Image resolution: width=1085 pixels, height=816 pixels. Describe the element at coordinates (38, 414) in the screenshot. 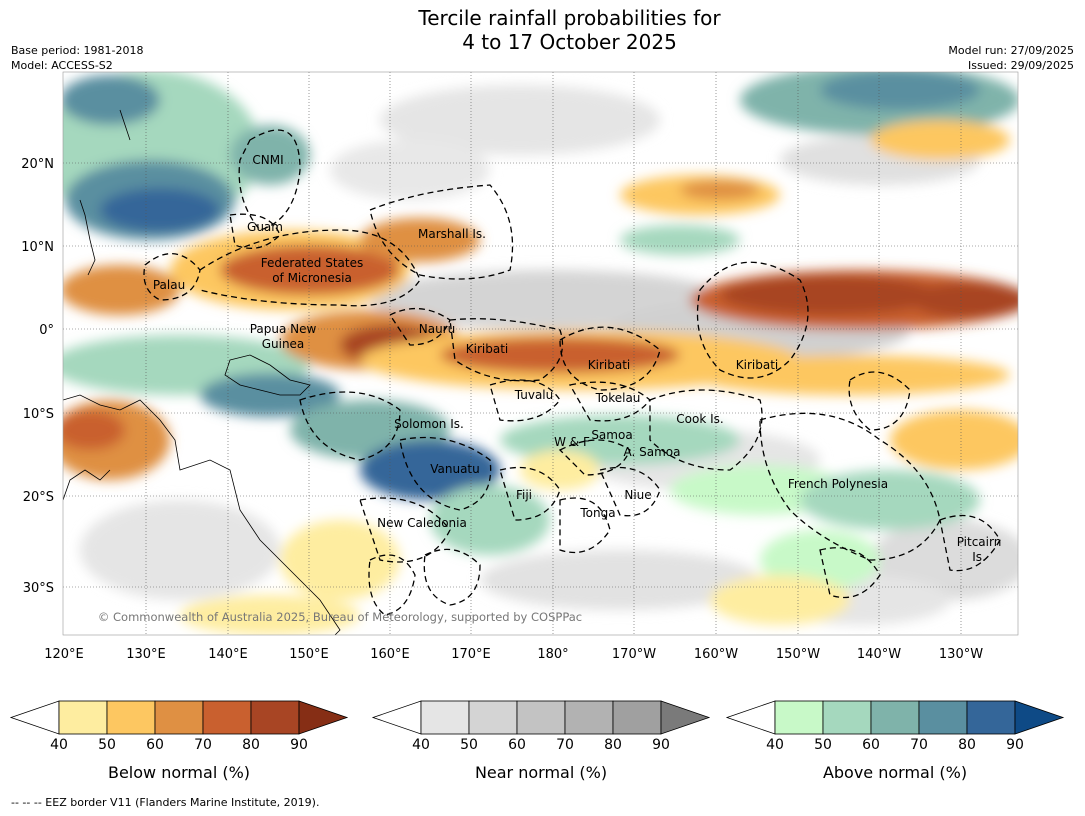

I see `lat-tick: 10°S` at that location.